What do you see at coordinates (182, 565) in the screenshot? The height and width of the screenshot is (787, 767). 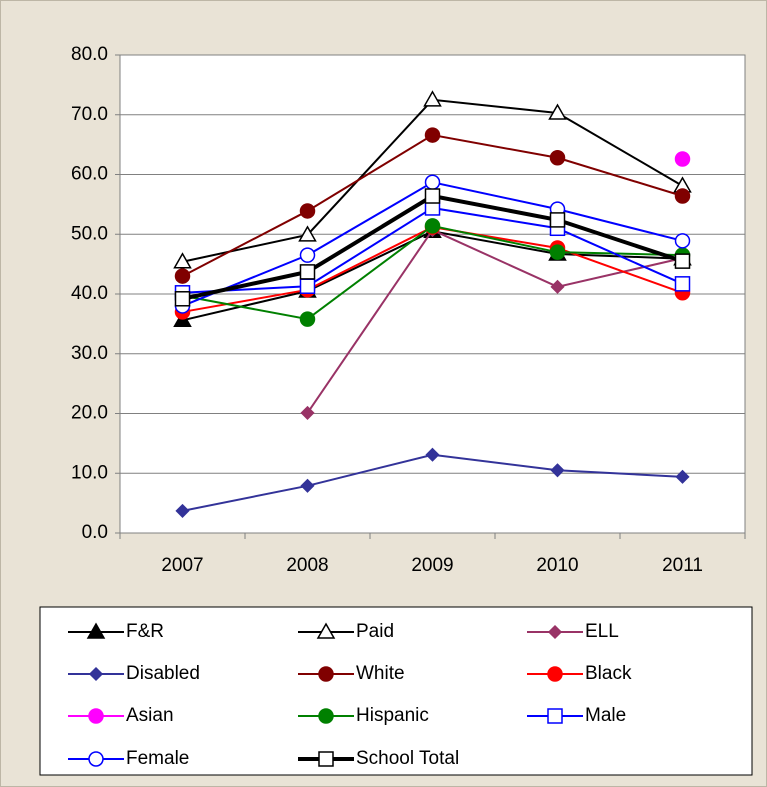 I see `x-tick-label: 2007` at bounding box center [182, 565].